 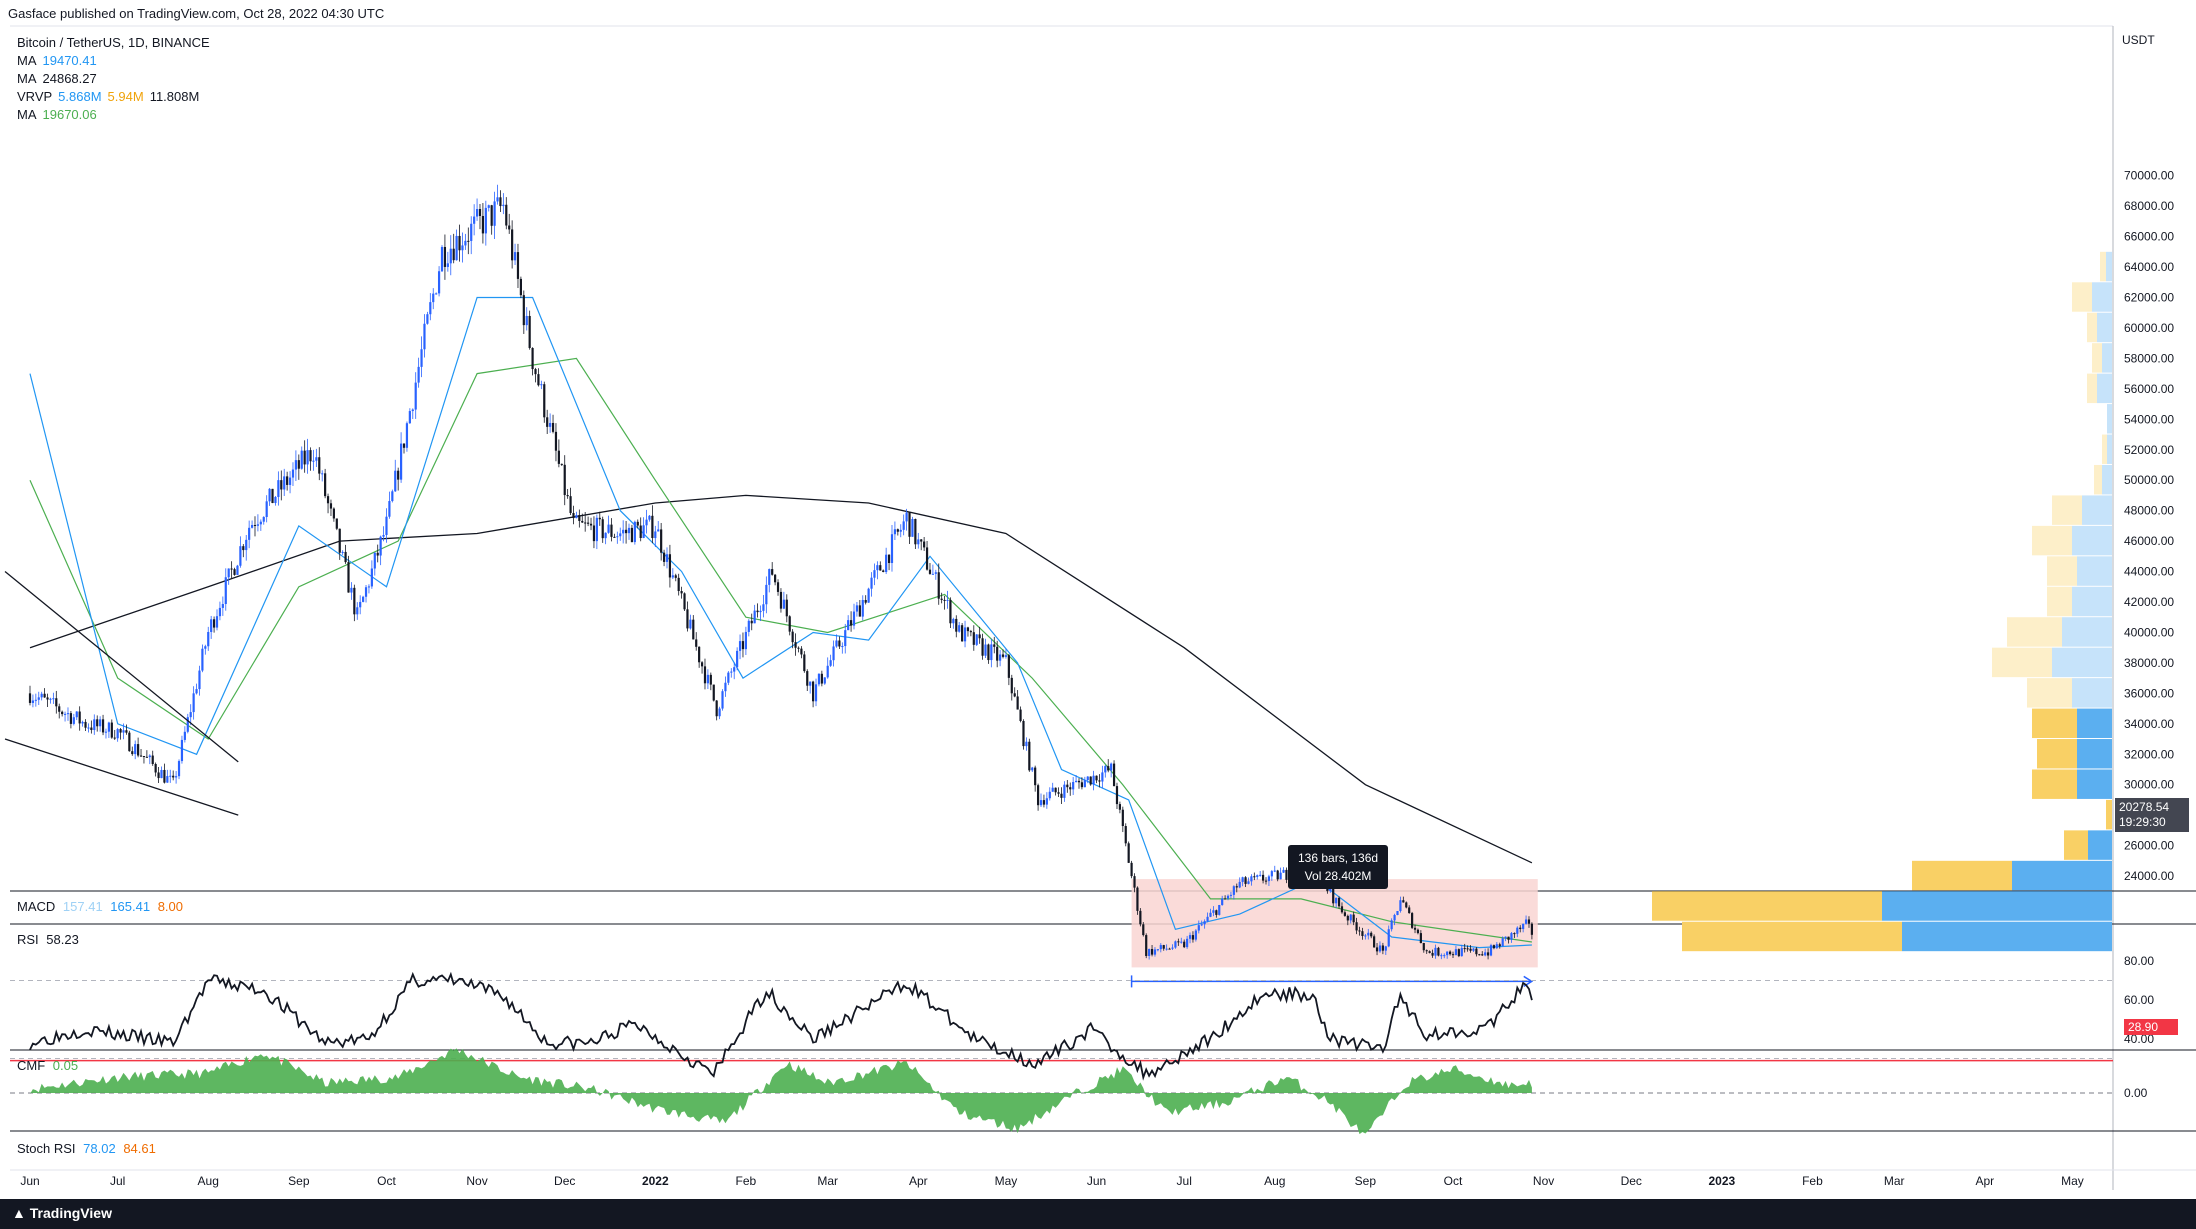 What do you see at coordinates (2149, 876) in the screenshot?
I see `price-tick-label: 24000.00` at bounding box center [2149, 876].